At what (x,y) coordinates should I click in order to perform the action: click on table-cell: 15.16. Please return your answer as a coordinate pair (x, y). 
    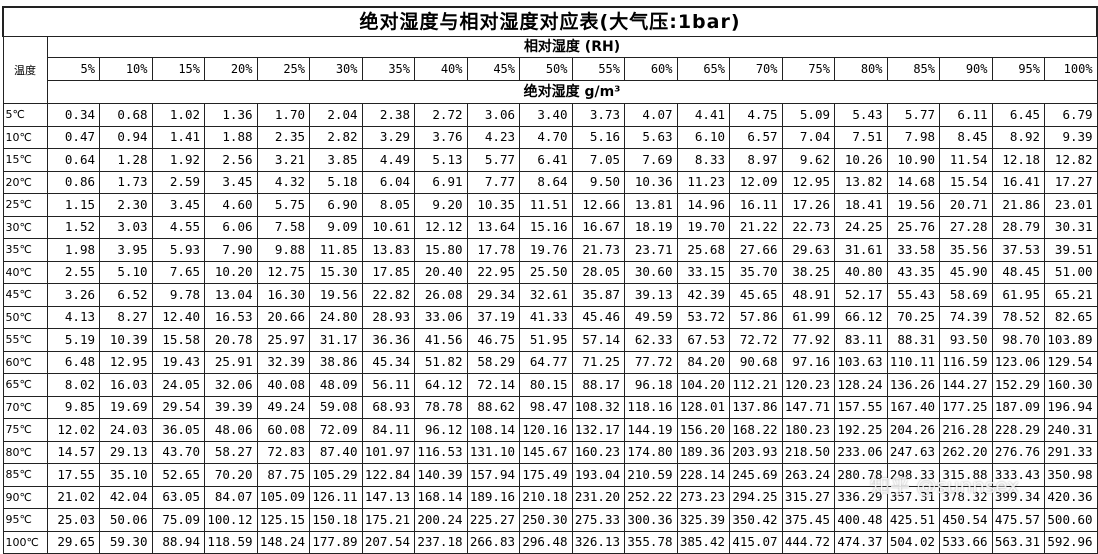
    Looking at the image, I should click on (546, 227).